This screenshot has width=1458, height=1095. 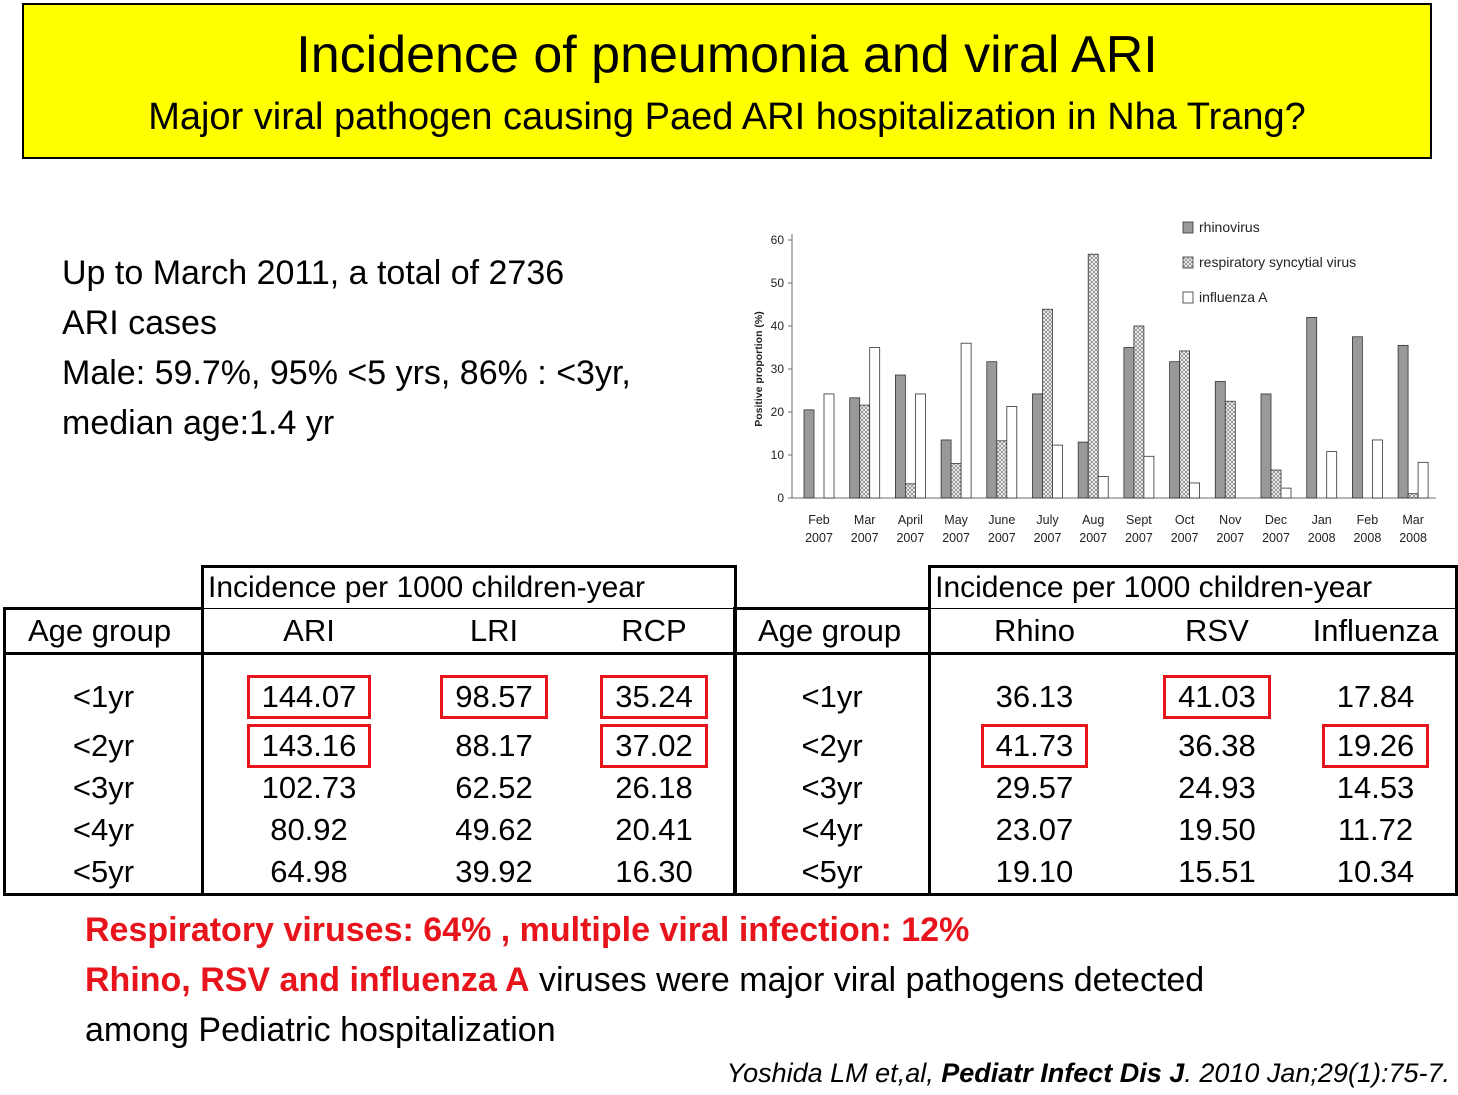 I want to click on x-tick-label-month: May, so click(x=956, y=520).